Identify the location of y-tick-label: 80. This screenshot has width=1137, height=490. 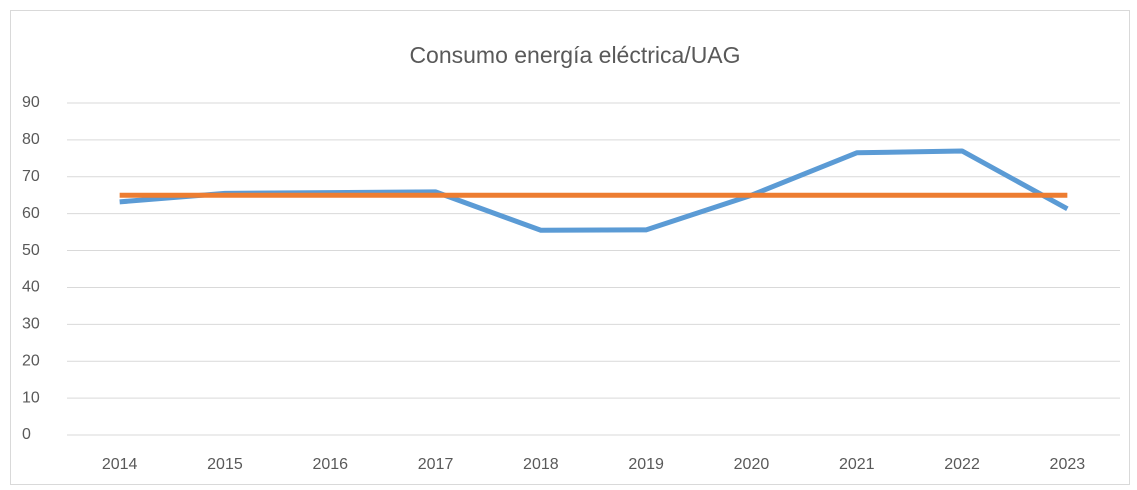
(31, 139).